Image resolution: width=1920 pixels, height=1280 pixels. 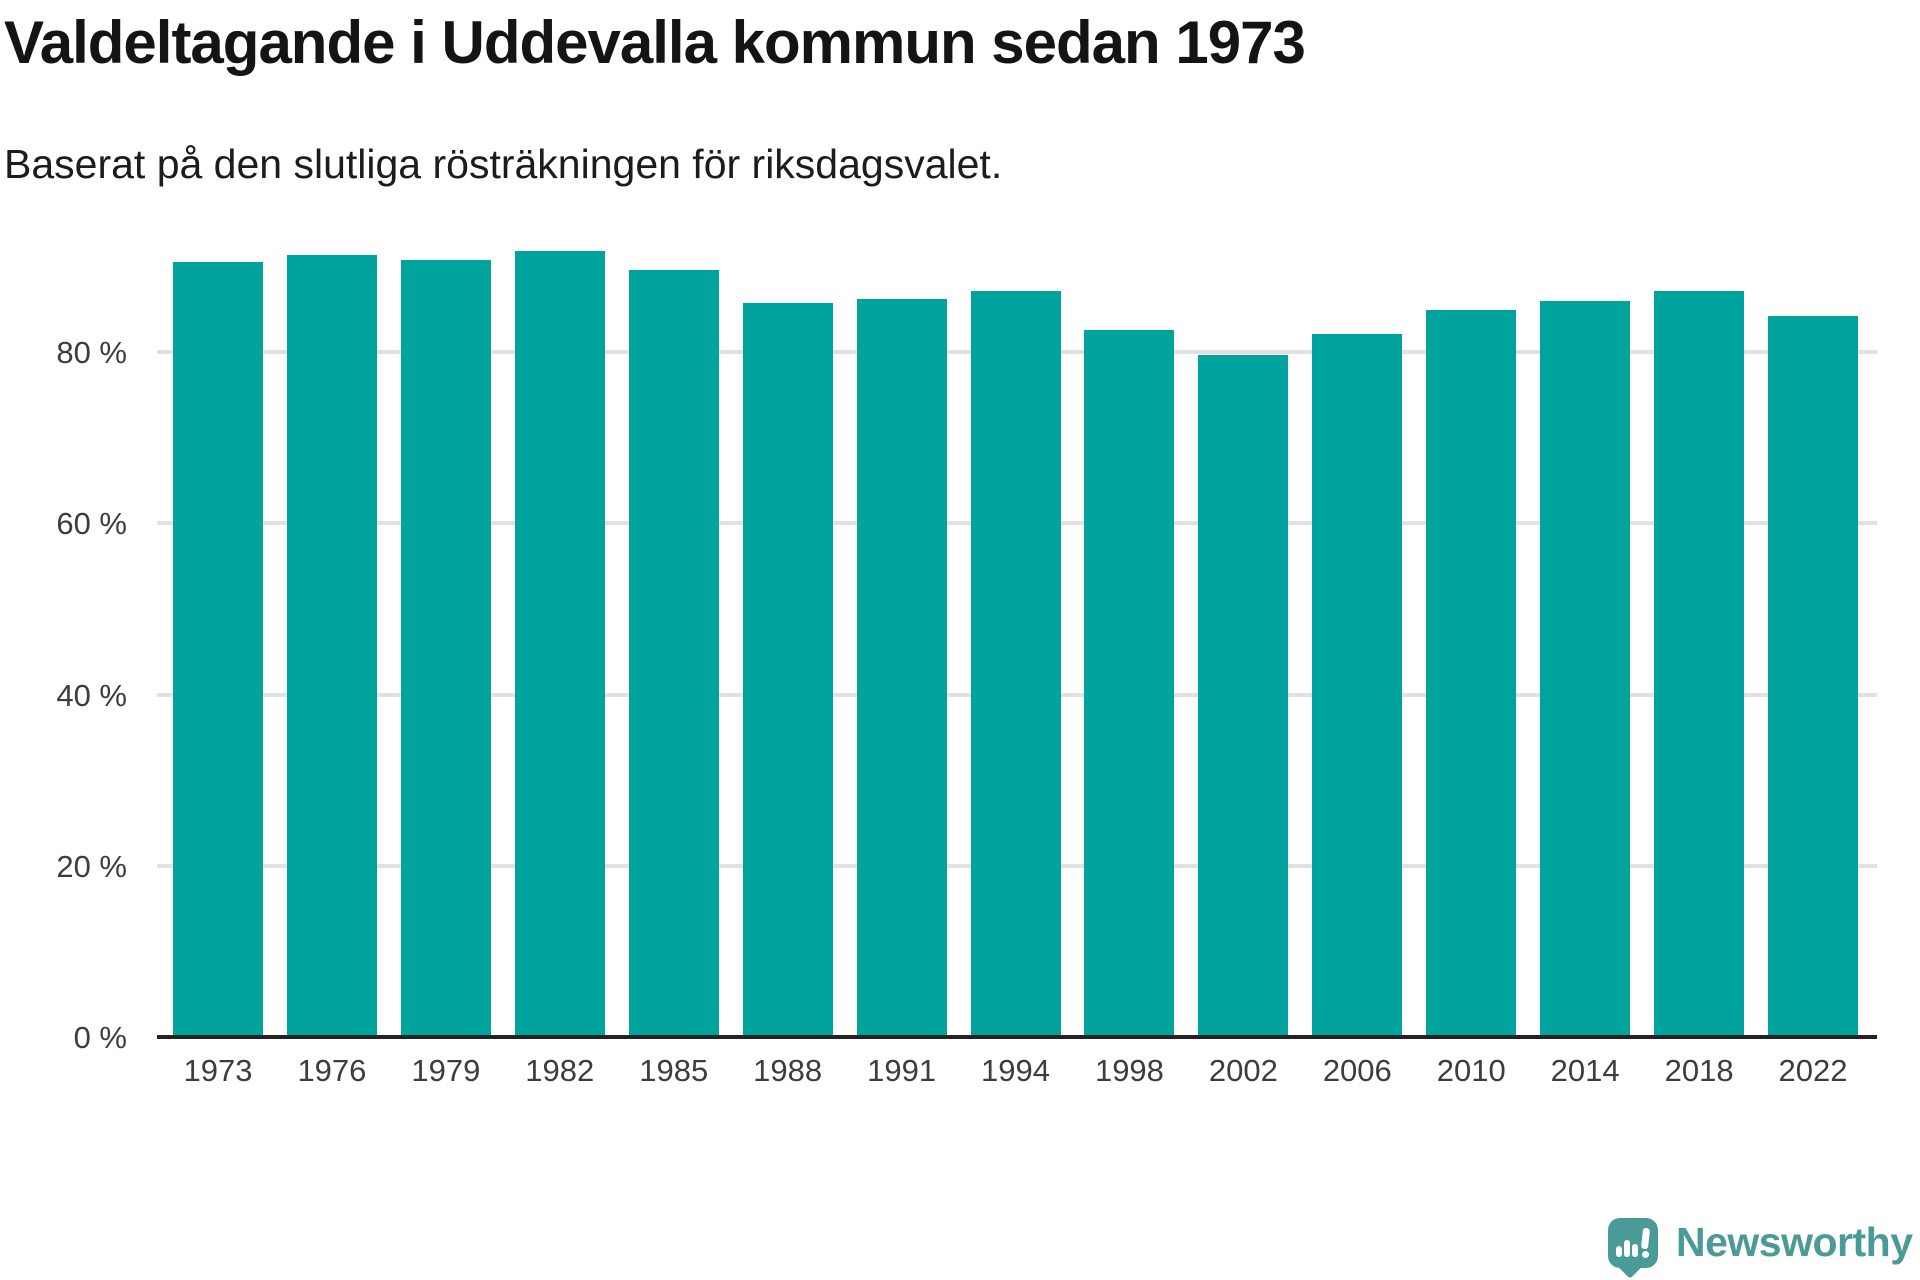 I want to click on bar-2014, so click(x=1585, y=668).